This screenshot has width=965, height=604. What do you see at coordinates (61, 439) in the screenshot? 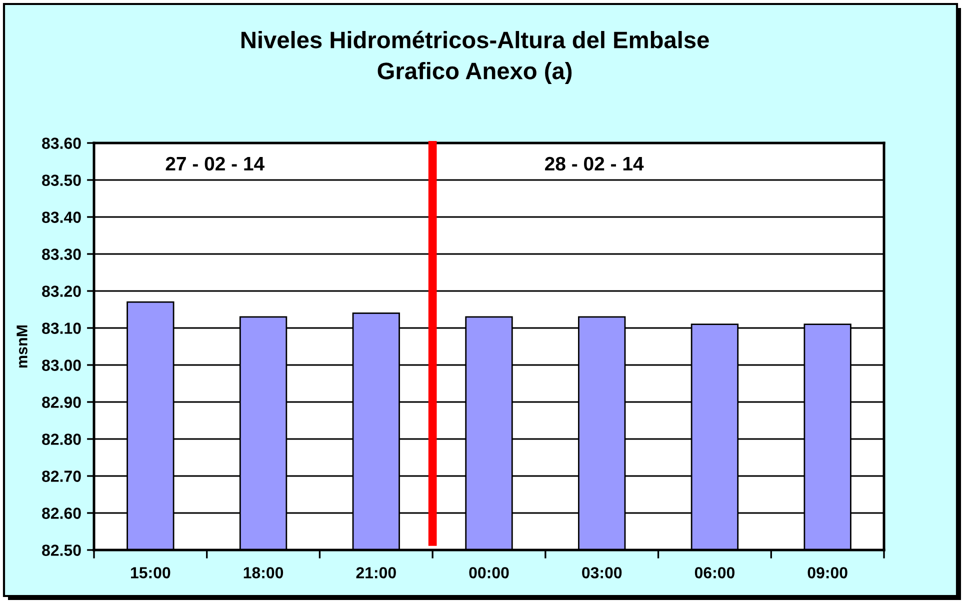
I see `y-tick-label: 82.80` at bounding box center [61, 439].